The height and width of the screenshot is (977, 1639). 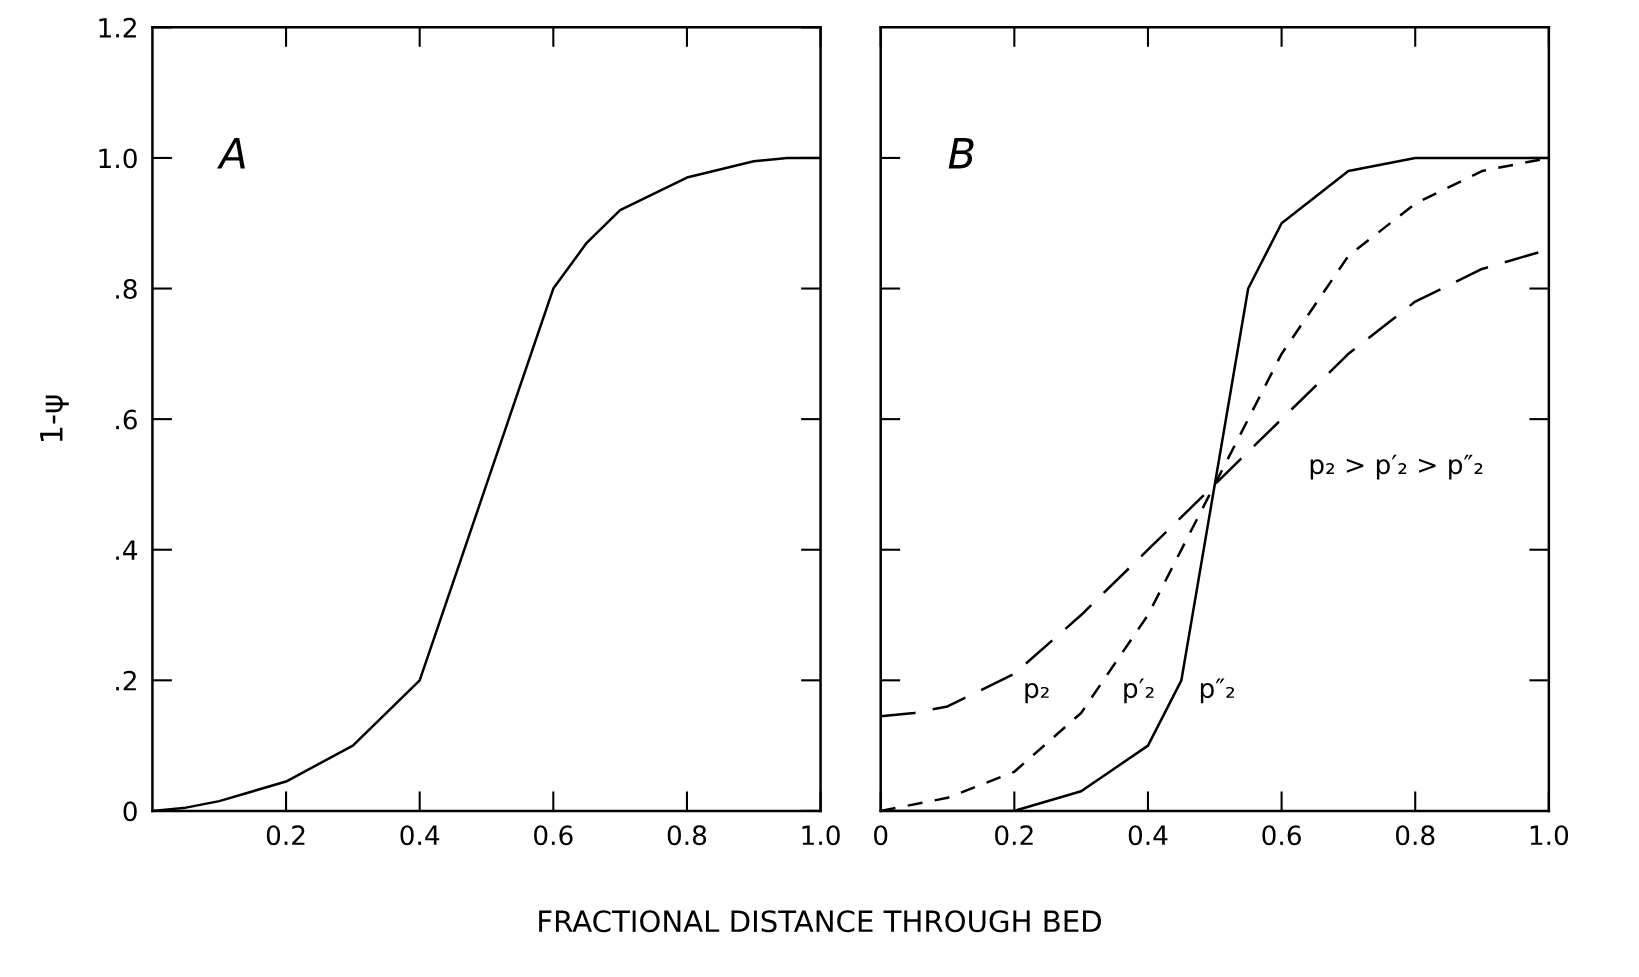 I want to click on y-tick-label: 0, so click(x=130, y=811).